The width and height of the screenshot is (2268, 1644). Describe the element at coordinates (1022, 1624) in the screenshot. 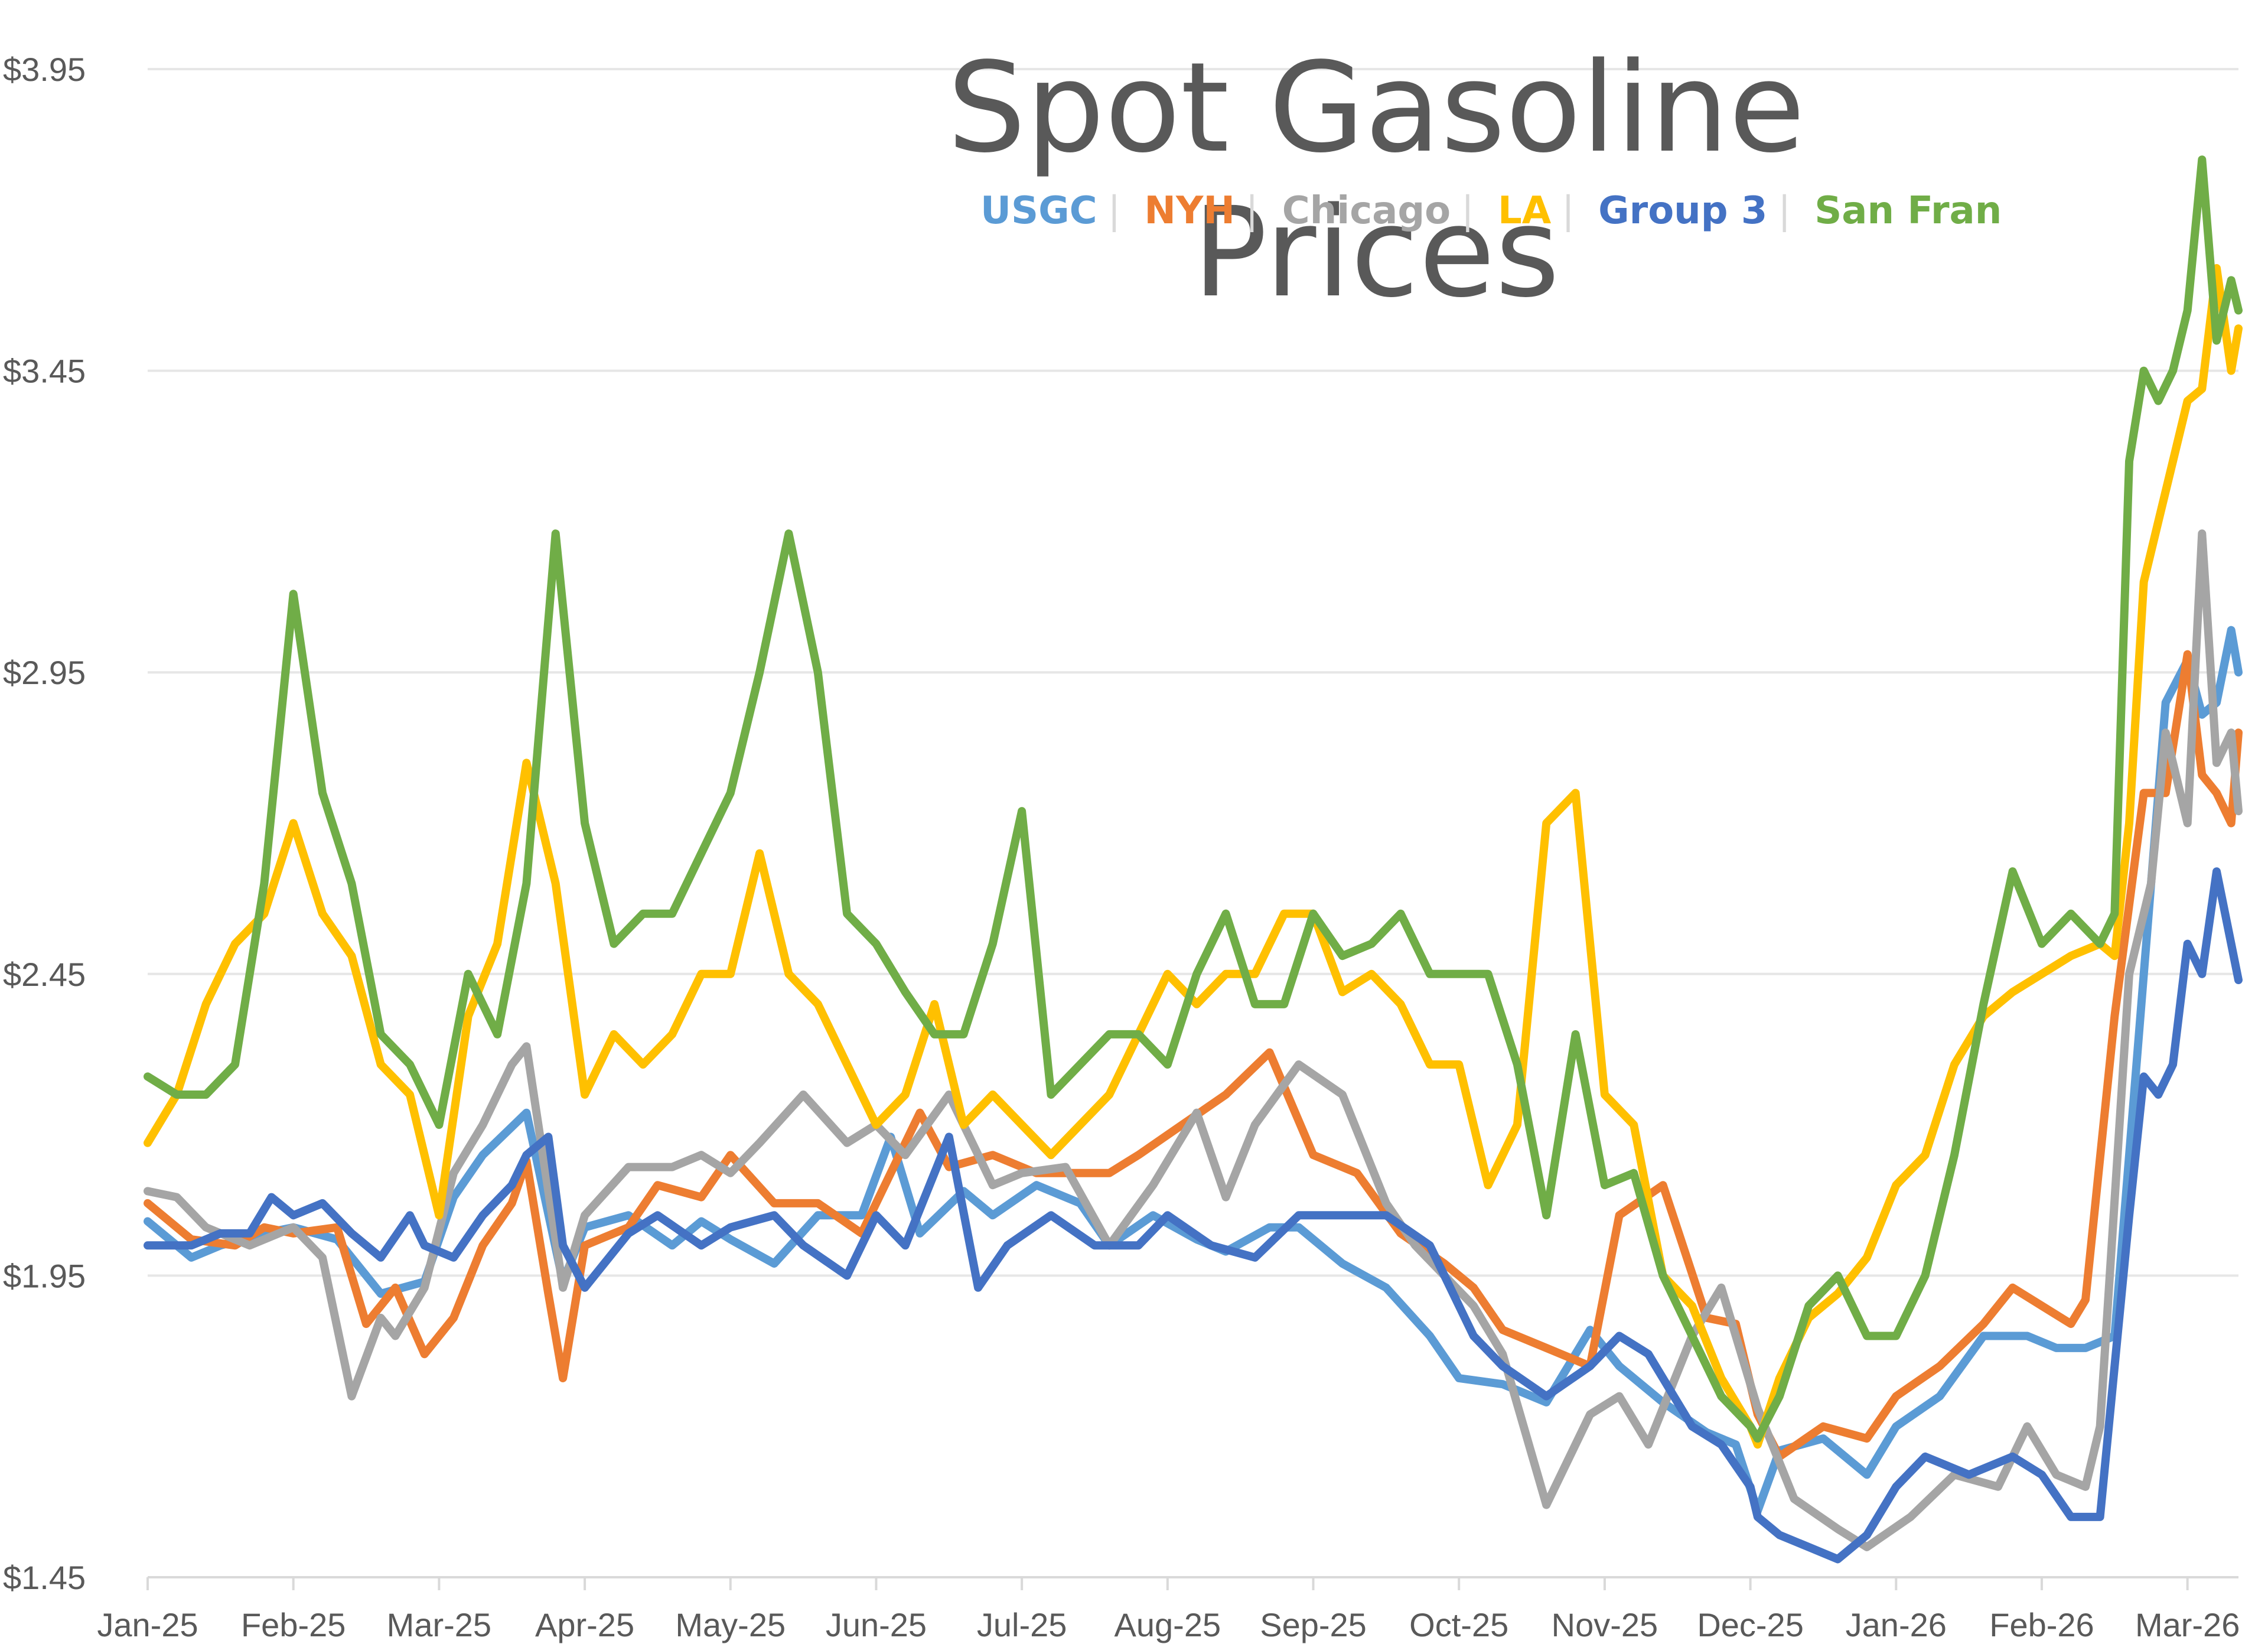

I see `x-tick-label: Jul-25` at that location.